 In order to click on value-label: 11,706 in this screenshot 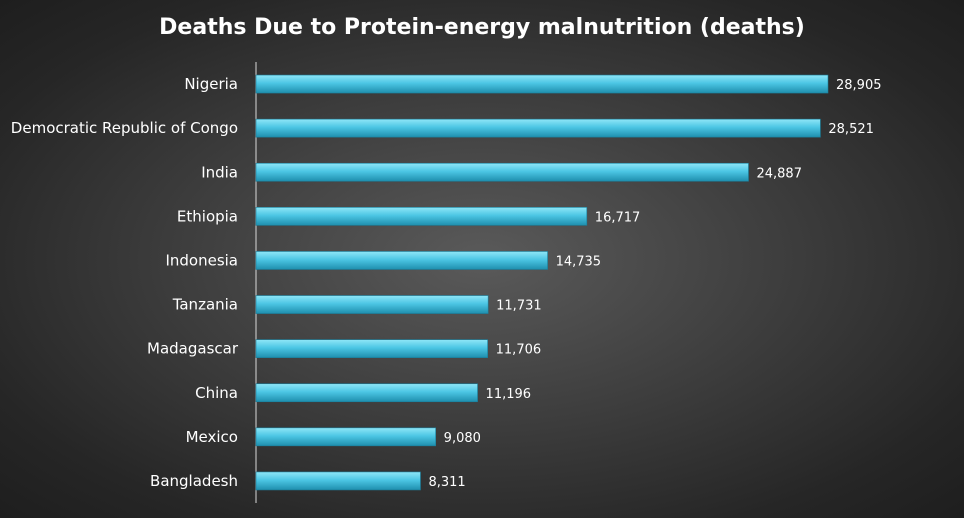, I will do `click(519, 350)`.